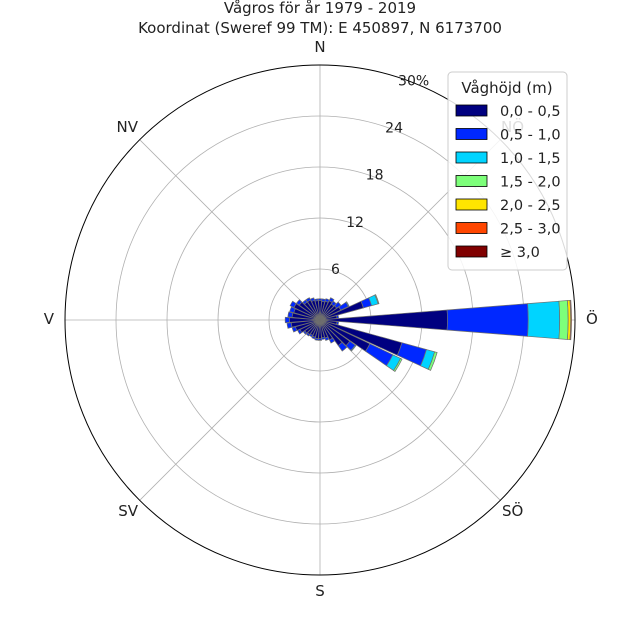 The image size is (640, 640). I want to click on direction-label-sv: SV, so click(128, 511).